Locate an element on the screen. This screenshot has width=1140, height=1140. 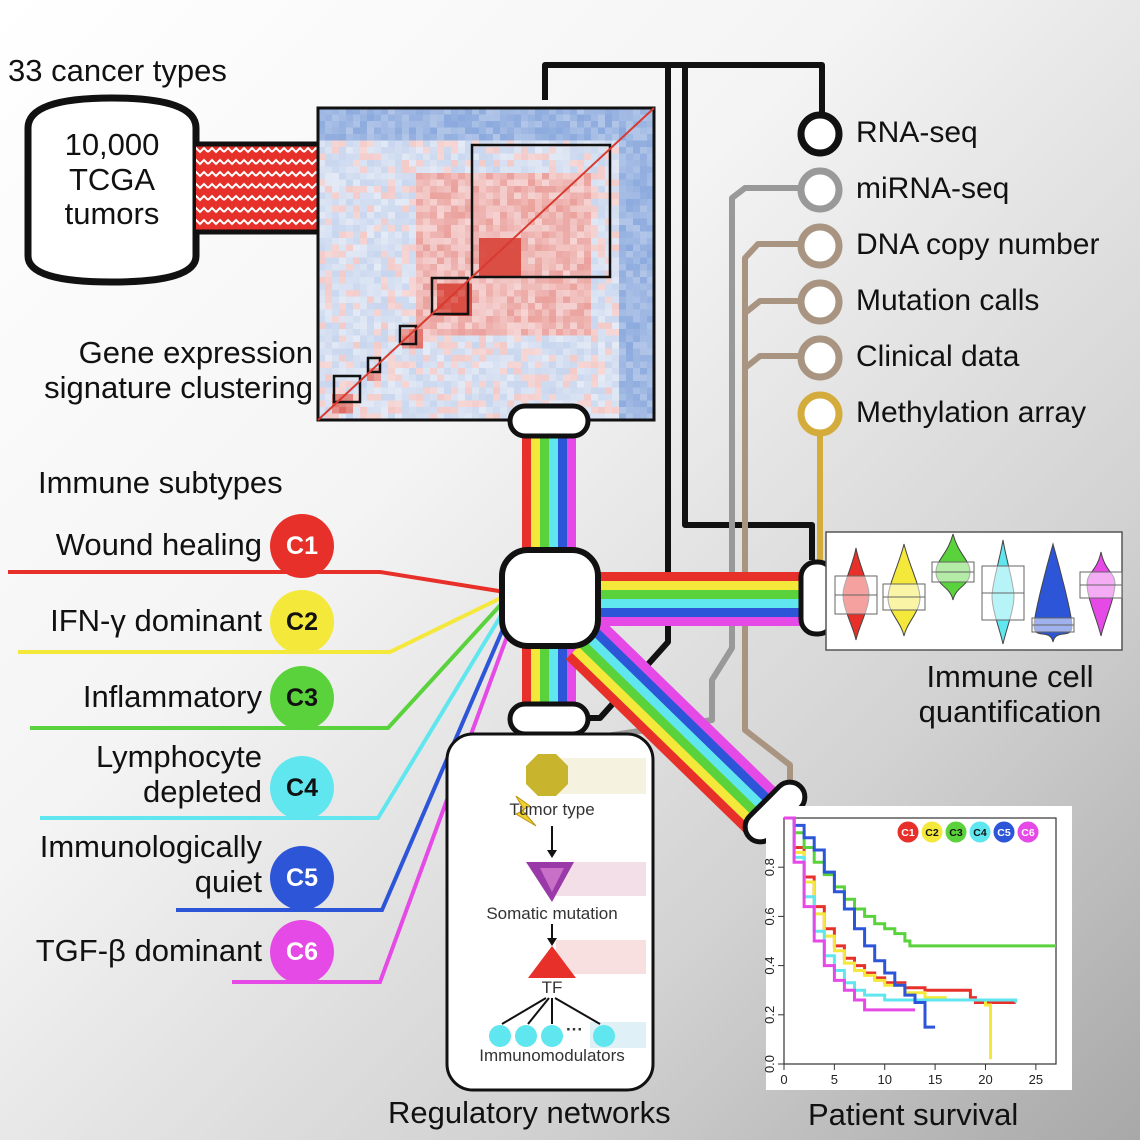
subtype-label-c4: Lymphocyte depleted is located at coordinates (131, 774).